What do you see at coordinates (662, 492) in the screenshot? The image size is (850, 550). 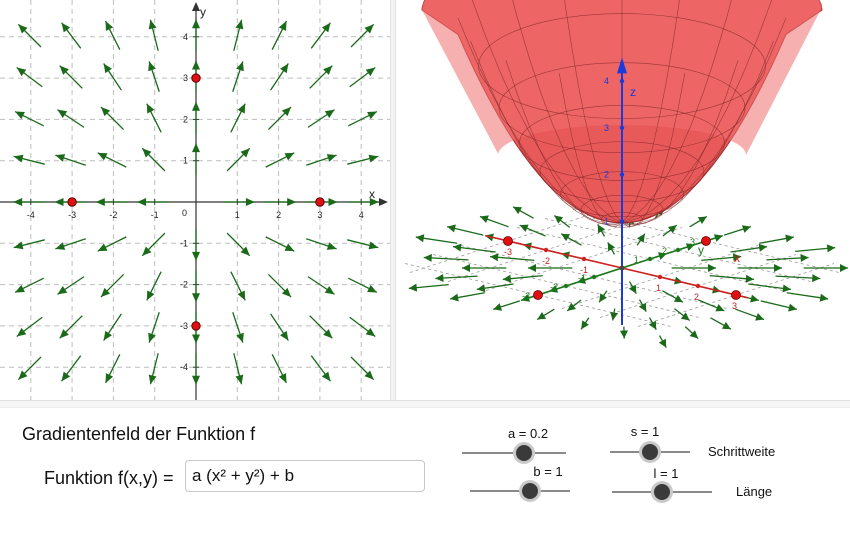 I see `slider-l-knob` at bounding box center [662, 492].